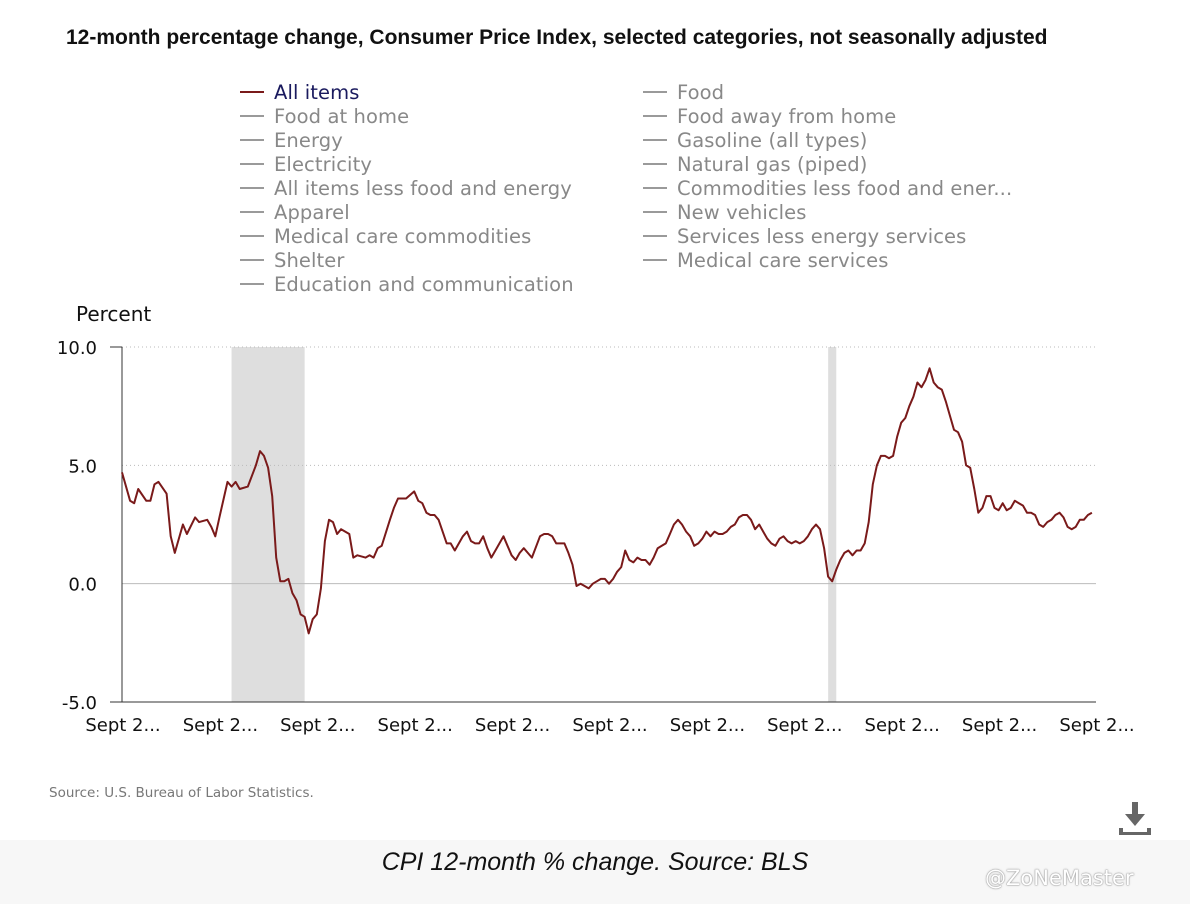 The height and width of the screenshot is (904, 1190). Describe the element at coordinates (306, 165) in the screenshot. I see `legend-item-electricity: Electricity` at that location.